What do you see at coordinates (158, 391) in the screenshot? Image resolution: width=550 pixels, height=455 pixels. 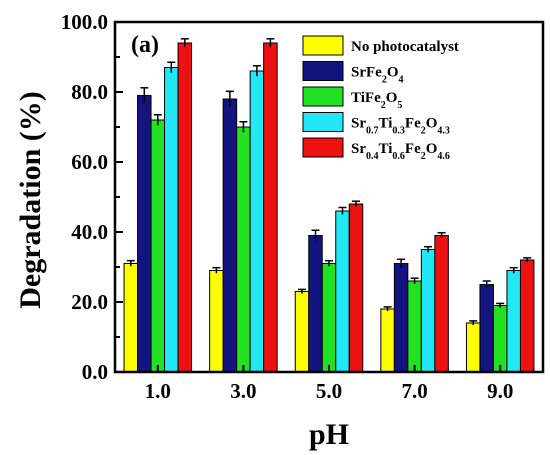 I see `x-tick-label: 1.0` at bounding box center [158, 391].